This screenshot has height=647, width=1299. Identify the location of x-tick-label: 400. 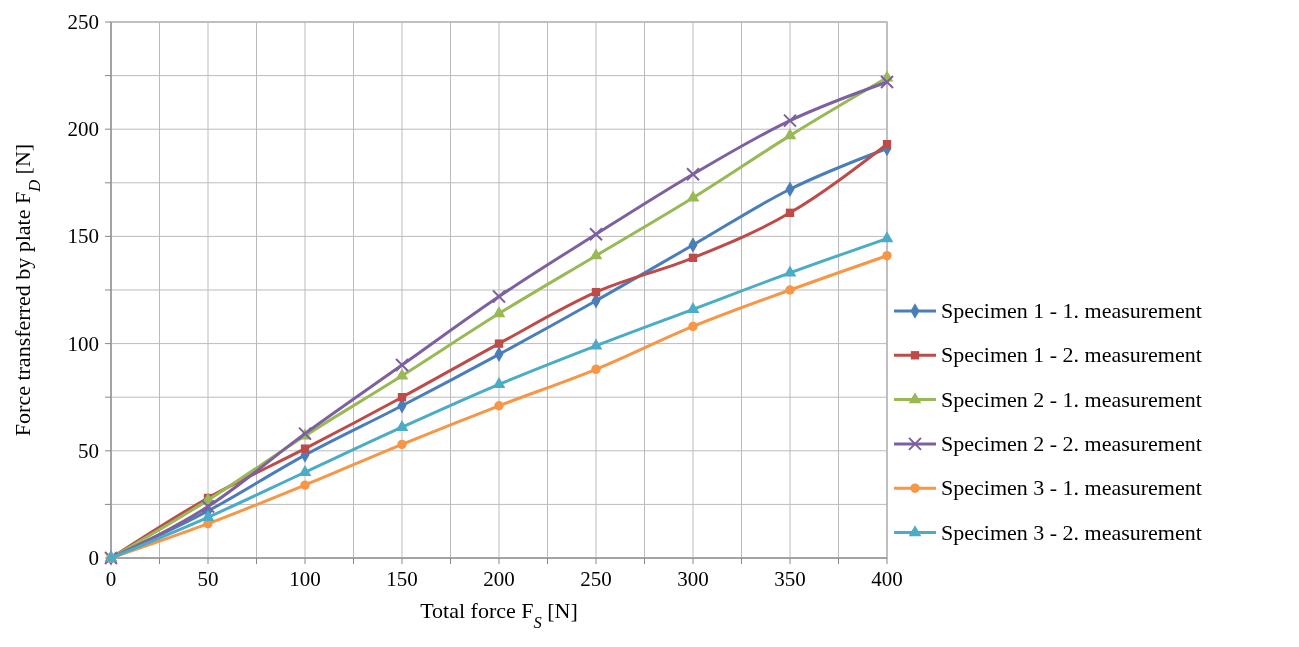
(887, 579).